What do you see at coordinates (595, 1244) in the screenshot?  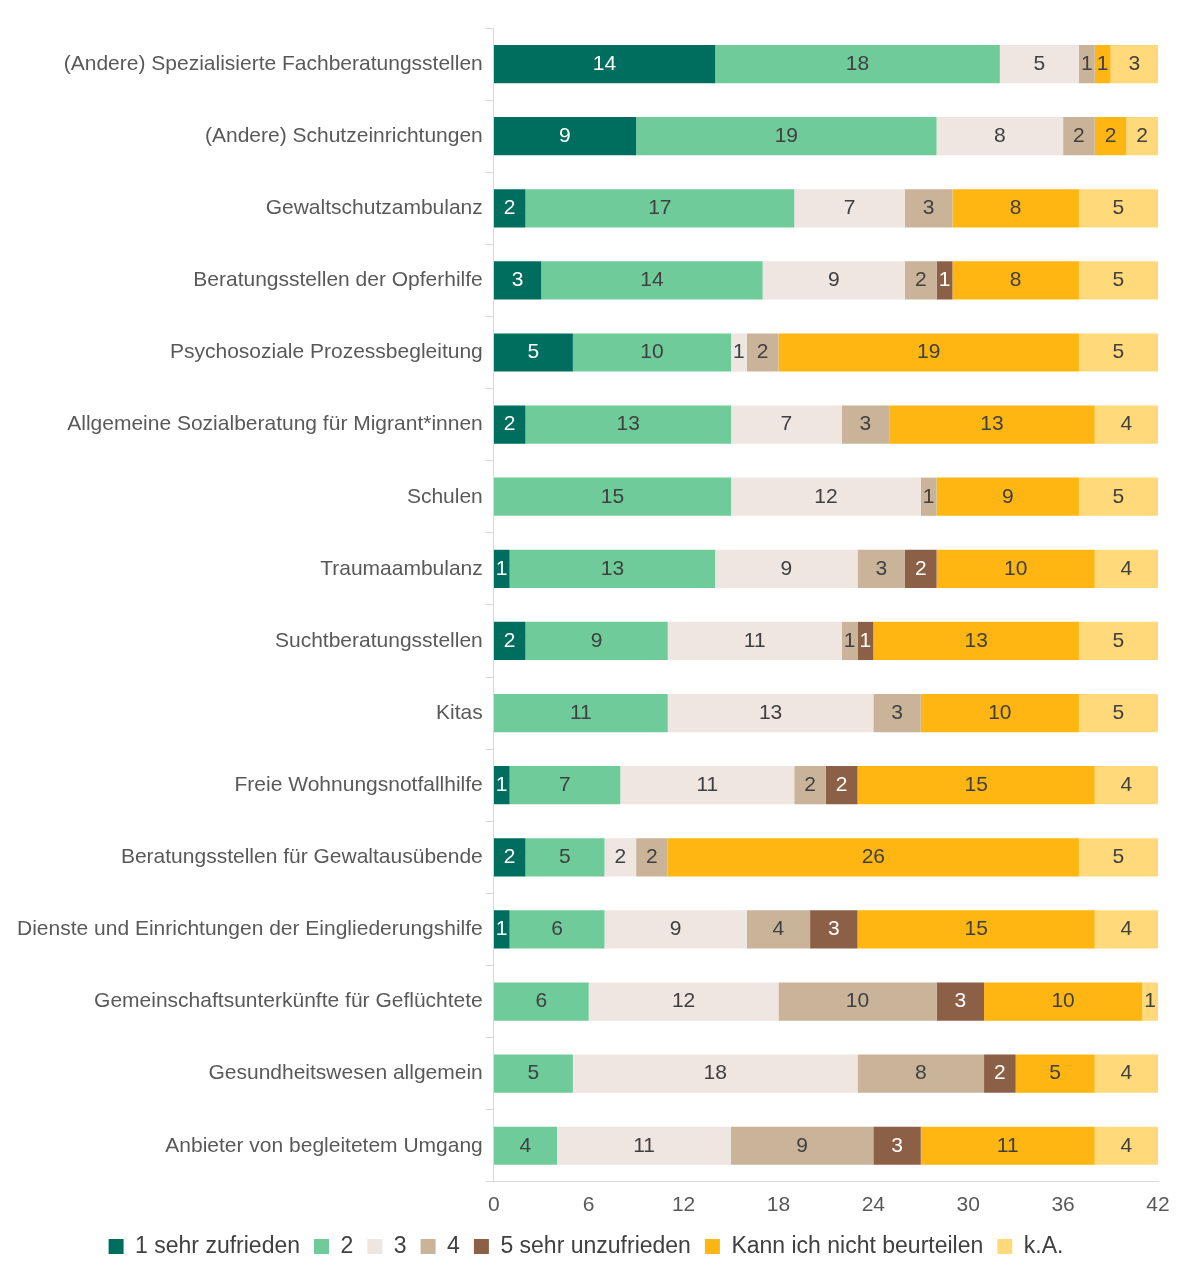 I see `legend-label: 5 sehr unzufrieden` at bounding box center [595, 1244].